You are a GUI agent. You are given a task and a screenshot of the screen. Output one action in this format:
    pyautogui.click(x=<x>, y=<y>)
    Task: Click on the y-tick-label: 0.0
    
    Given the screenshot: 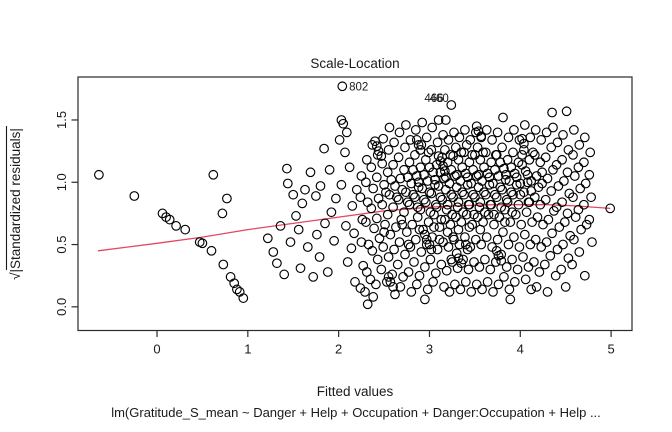 What is the action you would take?
    pyautogui.click(x=61, y=307)
    